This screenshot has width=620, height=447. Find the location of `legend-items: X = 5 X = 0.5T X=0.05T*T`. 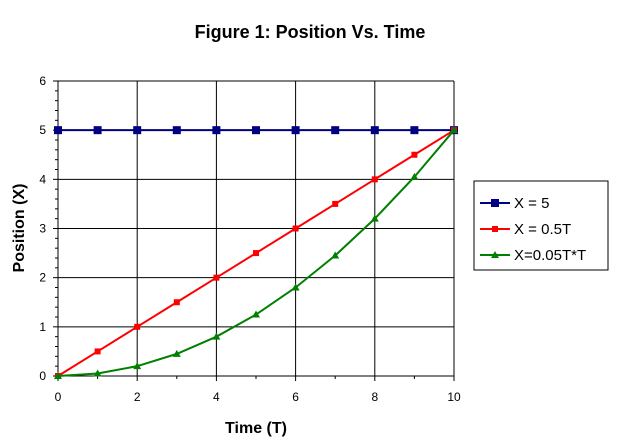

legend-items: X = 5 X = 0.5T X=0.05T*T is located at coordinates (533, 229).